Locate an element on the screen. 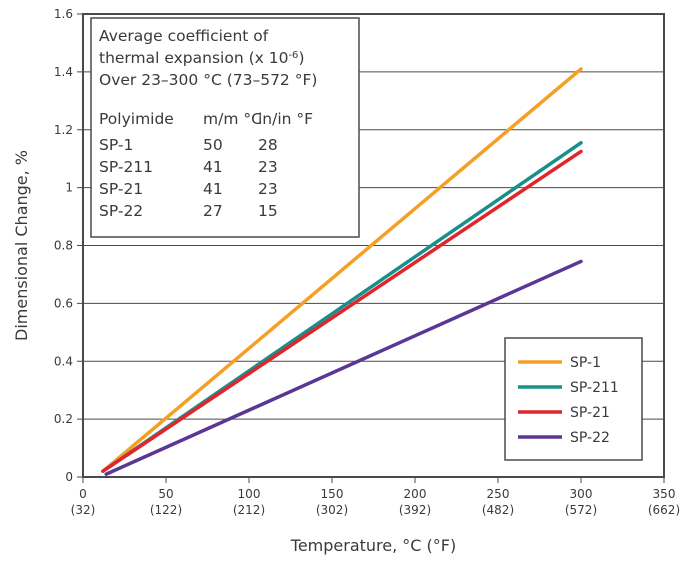 The width and height of the screenshot is (697, 566). info-title-line-2-main: thermal expansion (x 10 is located at coordinates (193, 58).